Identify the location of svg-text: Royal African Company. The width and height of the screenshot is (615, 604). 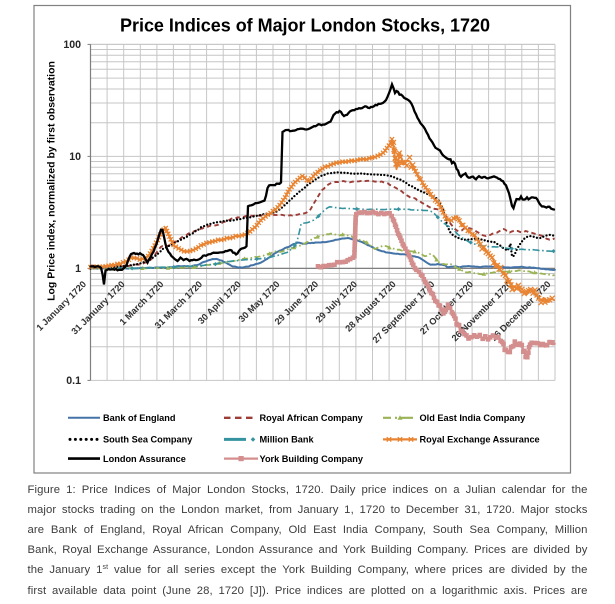
(312, 418).